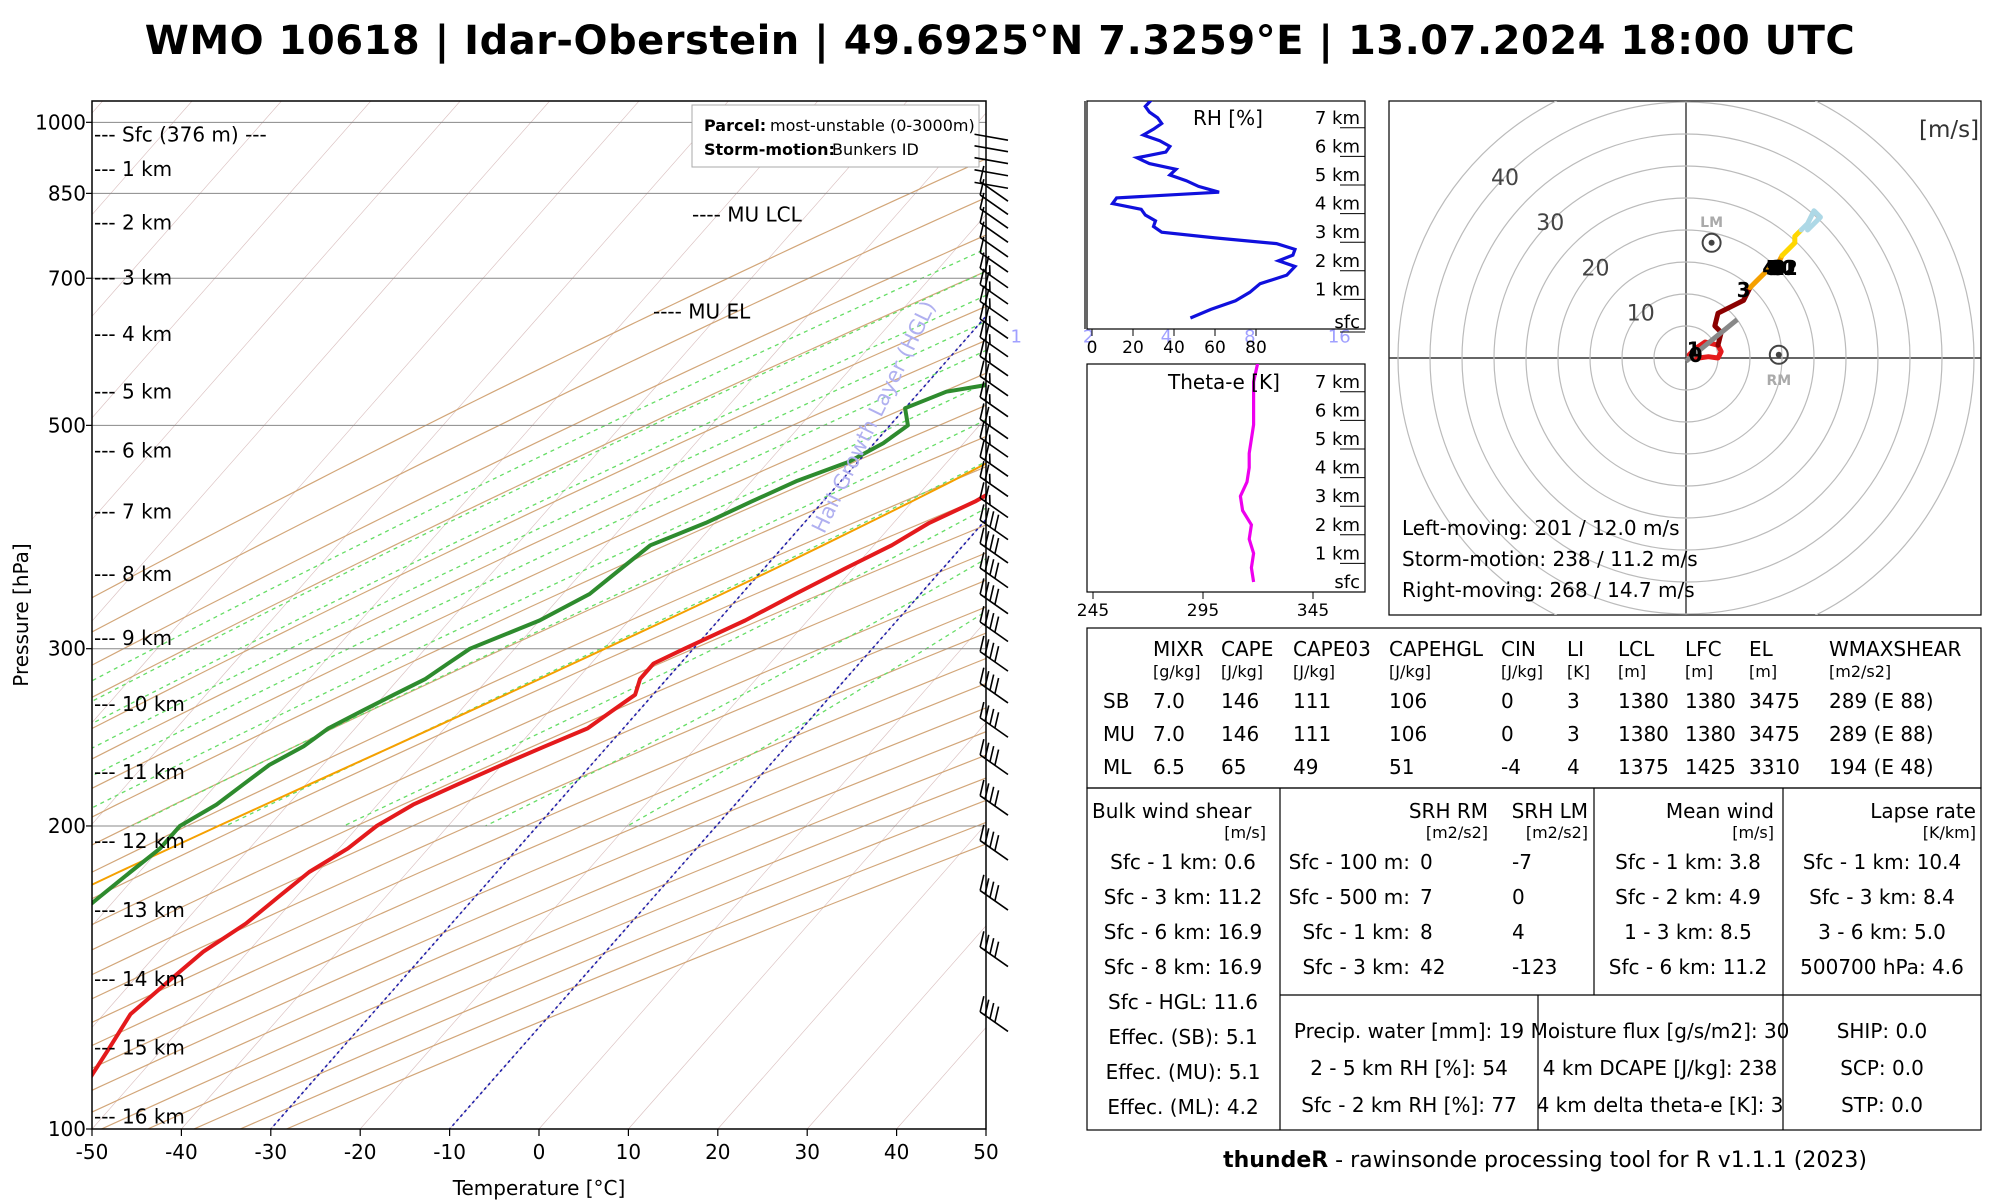 Image resolution: width=2000 pixels, height=1200 pixels. I want to click on index-row: SHIP: 0.0, so click(1882, 1031).